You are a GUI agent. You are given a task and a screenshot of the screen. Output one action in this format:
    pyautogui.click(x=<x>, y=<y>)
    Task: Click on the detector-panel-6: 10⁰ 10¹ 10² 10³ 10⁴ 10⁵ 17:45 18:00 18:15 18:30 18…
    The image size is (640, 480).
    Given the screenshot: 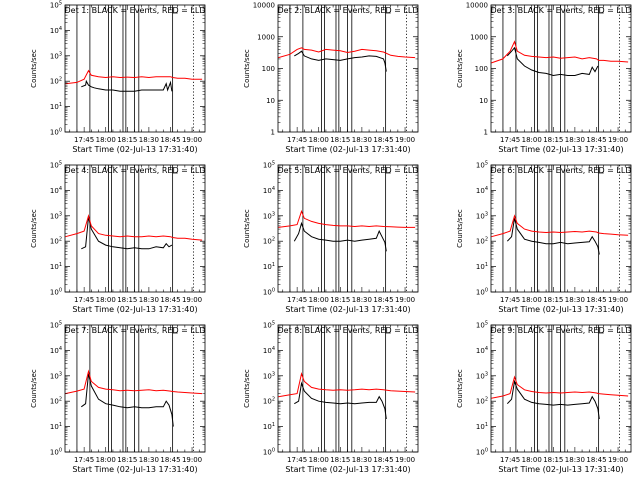 What is the action you would take?
    pyautogui.click(x=543, y=238)
    